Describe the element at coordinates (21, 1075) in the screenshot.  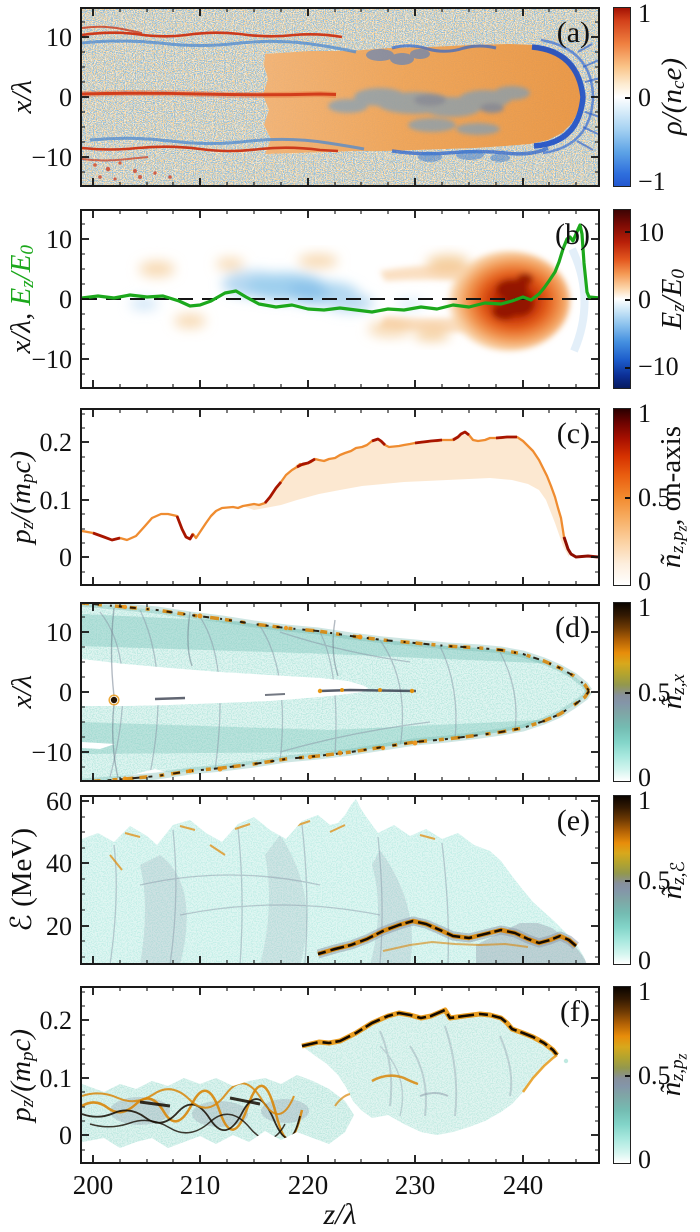
I see `y-axis-label-f: pz/(mpc)` at that location.